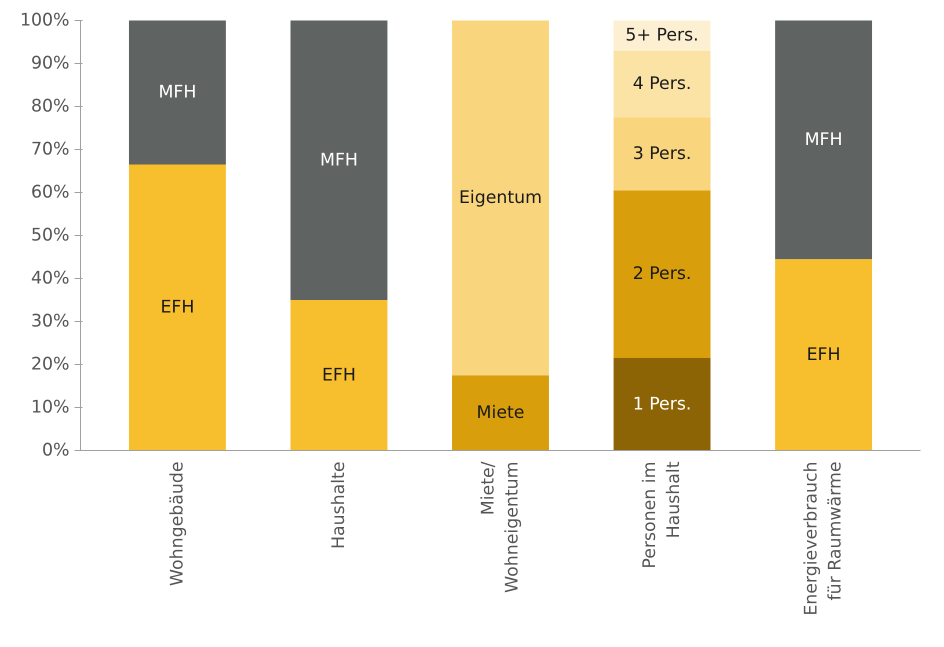 The width and height of the screenshot is (944, 647). I want to click on series-label: 4 Pers., so click(662, 84).